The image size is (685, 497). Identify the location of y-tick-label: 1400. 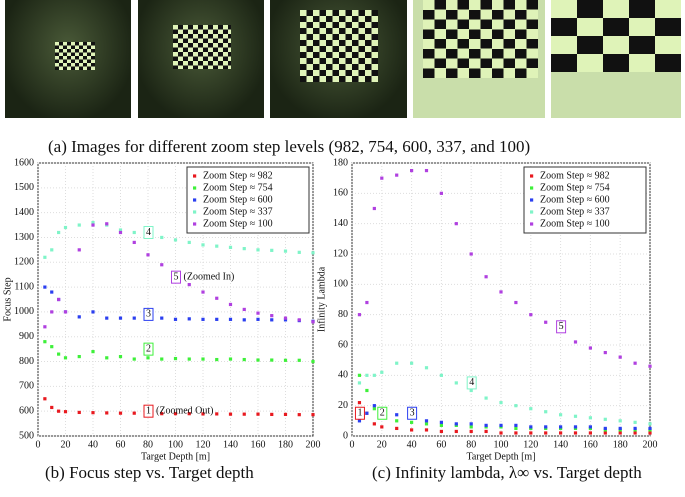
(24, 212).